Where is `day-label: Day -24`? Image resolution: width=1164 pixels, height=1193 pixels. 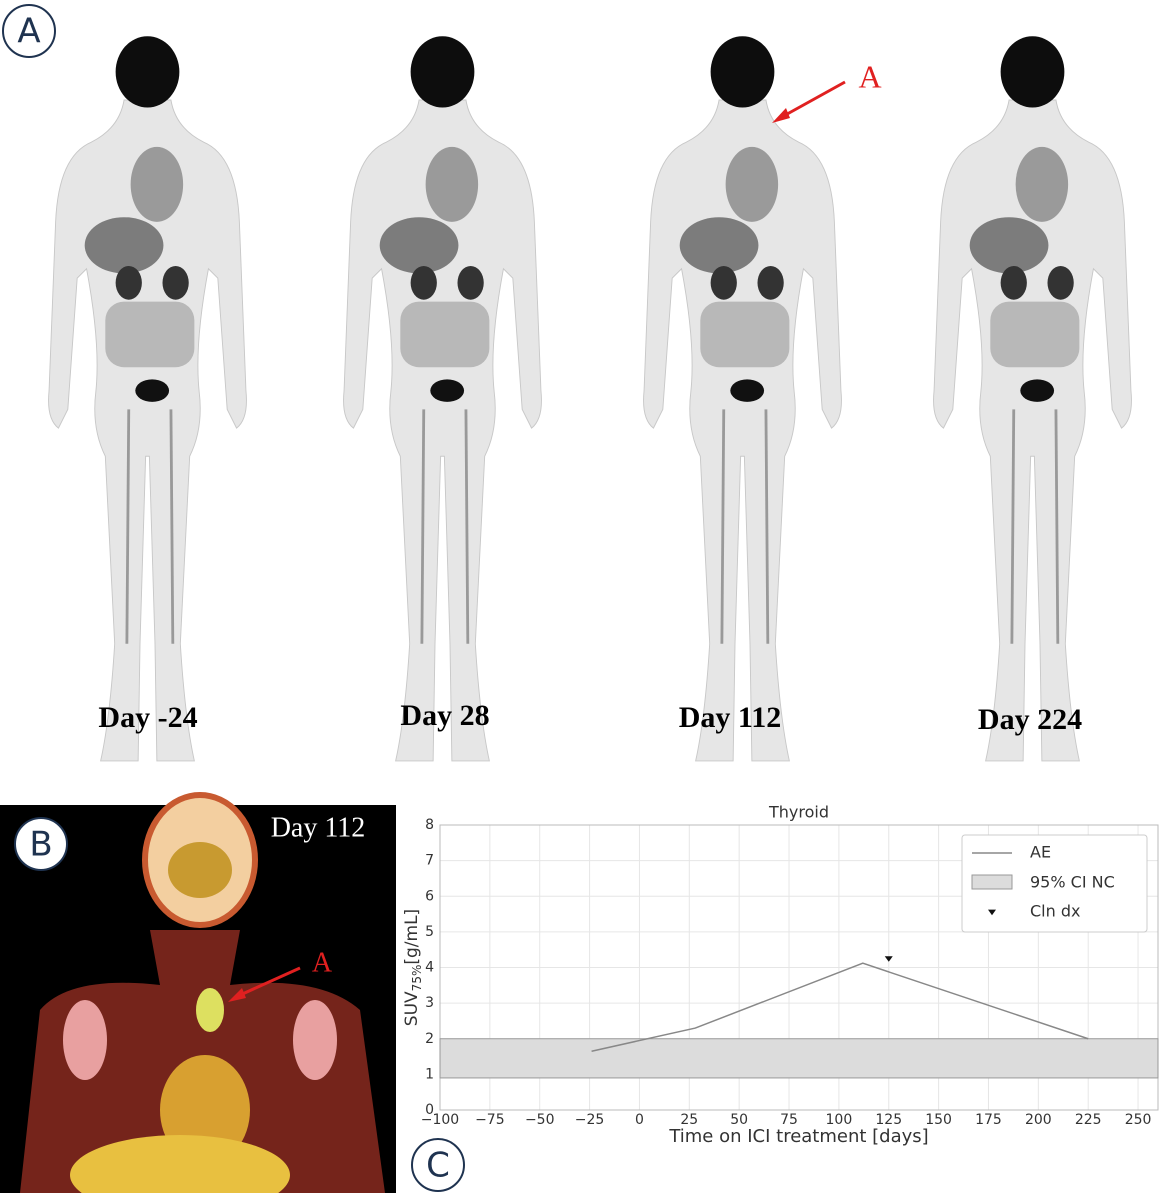
day-label: Day -24 is located at coordinates (147, 717).